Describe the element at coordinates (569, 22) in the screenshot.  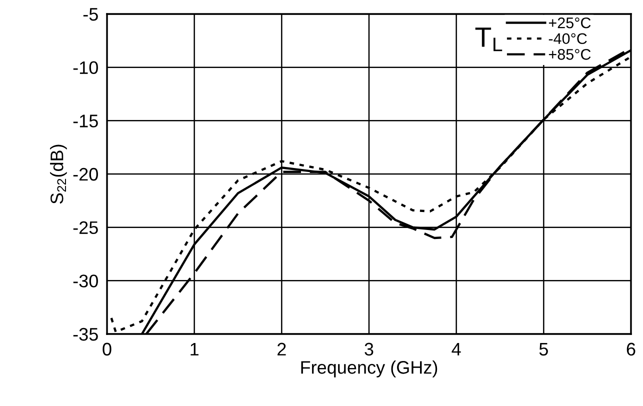
I see `legend-label: +25°C` at that location.